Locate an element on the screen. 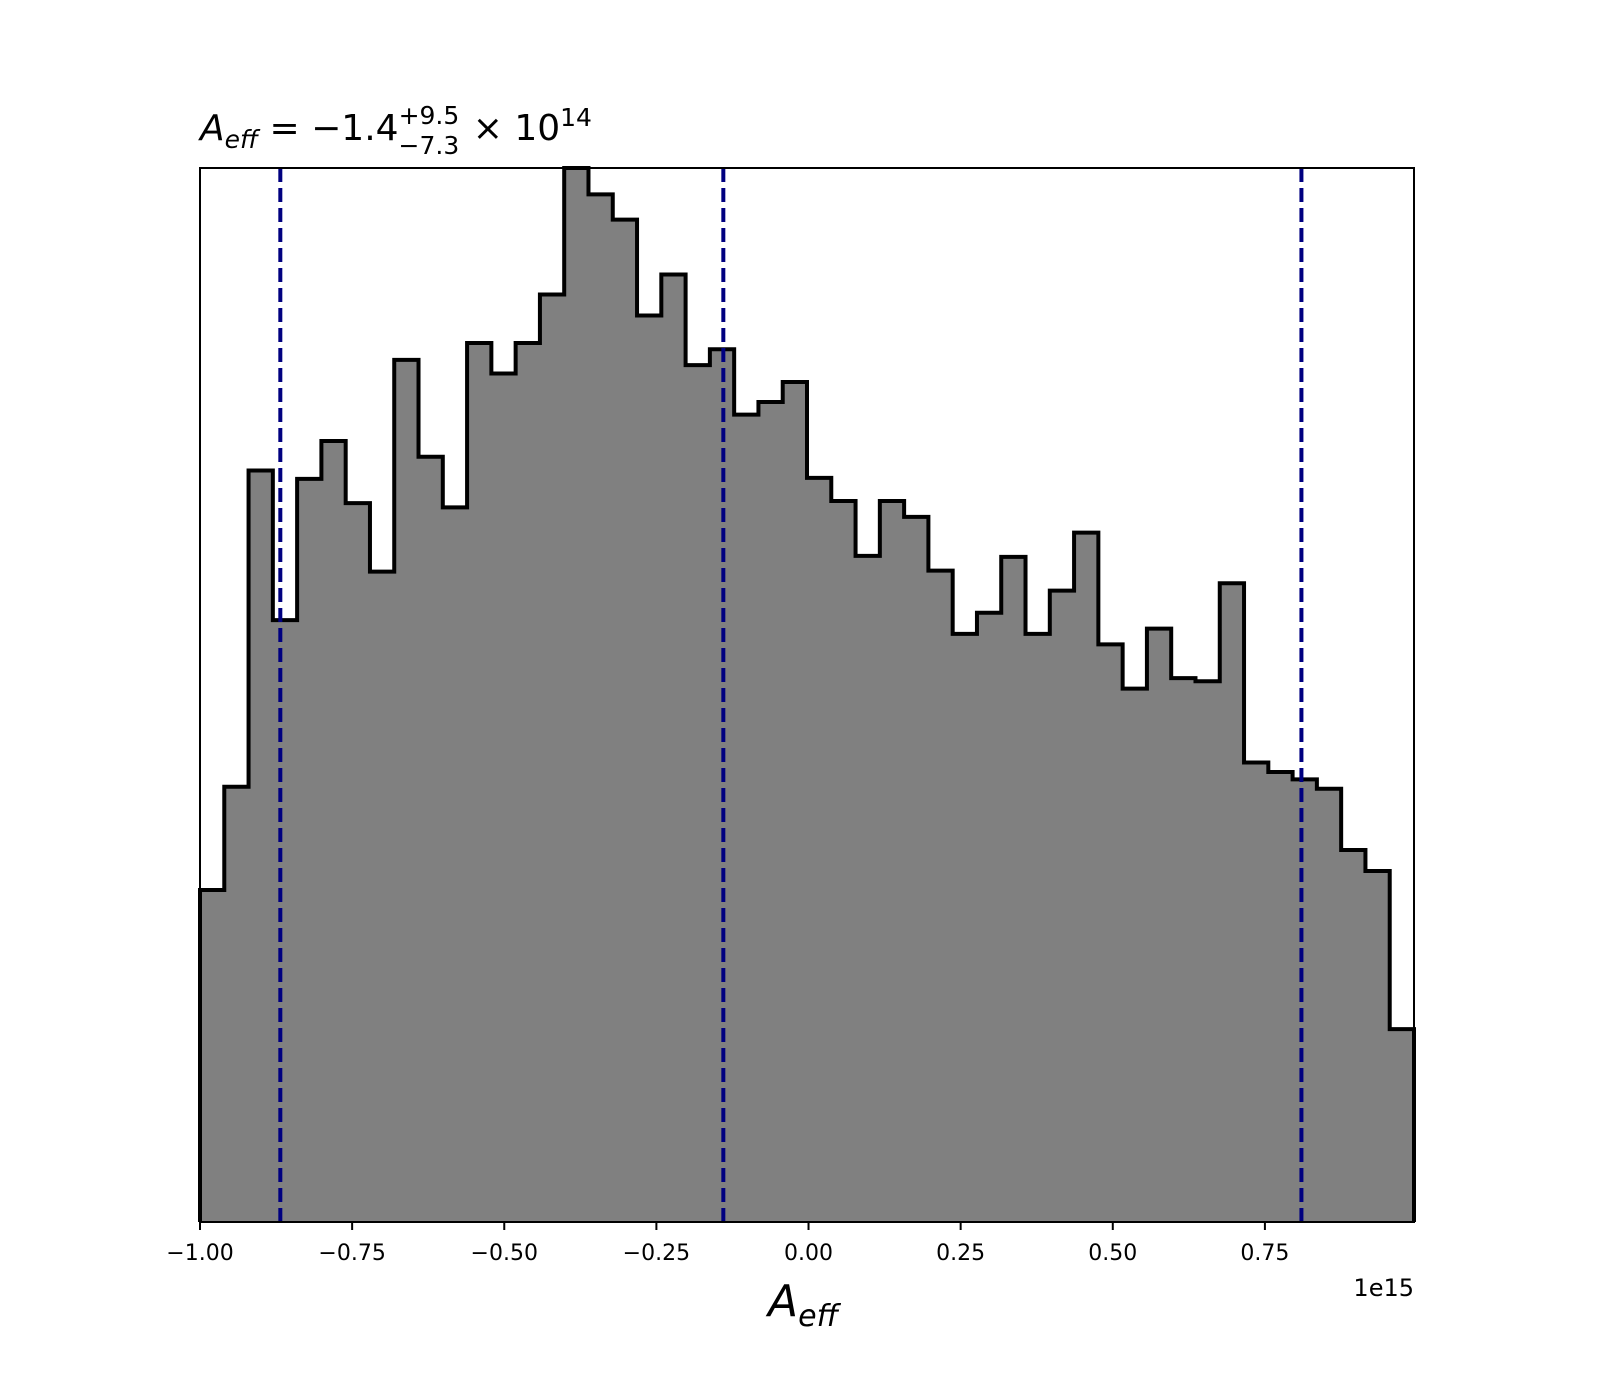 The image size is (1600, 1400). x-tick-label: −0.75 is located at coordinates (351, 1253).